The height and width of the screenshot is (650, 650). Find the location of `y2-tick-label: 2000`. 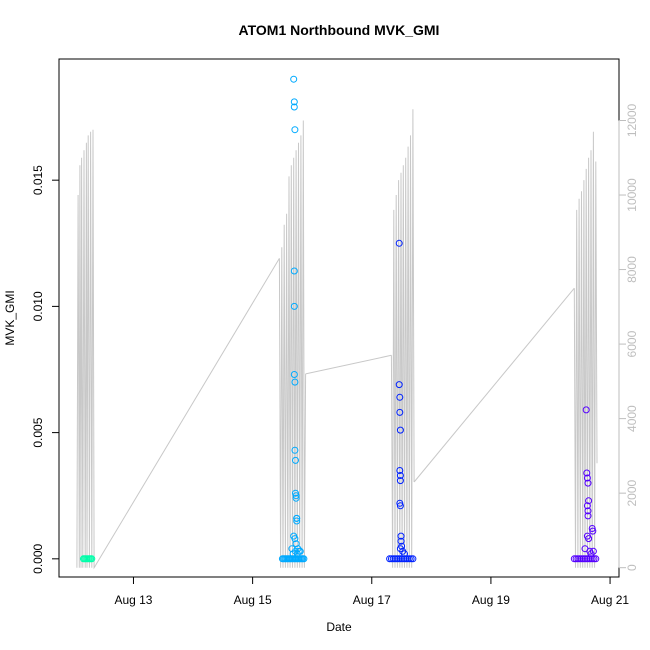

y2-tick-label: 2000 is located at coordinates (632, 492).